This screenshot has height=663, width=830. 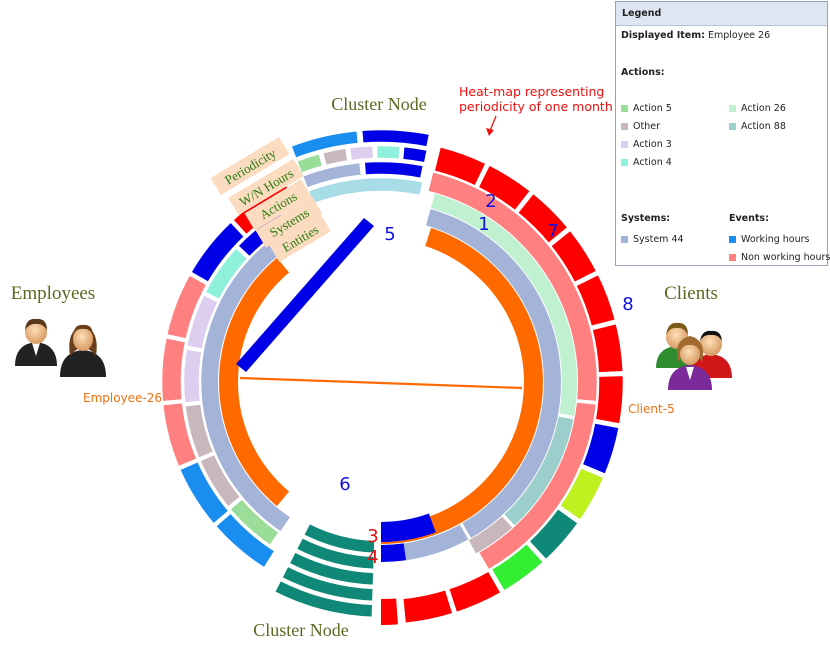 What do you see at coordinates (490, 132) in the screenshot?
I see `annotation-arrowhead-icon` at bounding box center [490, 132].